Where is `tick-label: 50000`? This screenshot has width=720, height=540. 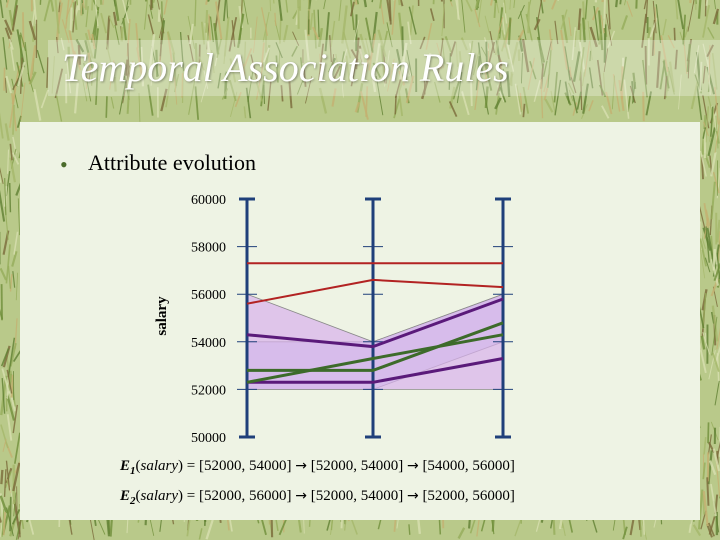
tick-label: 50000 is located at coordinates (208, 438).